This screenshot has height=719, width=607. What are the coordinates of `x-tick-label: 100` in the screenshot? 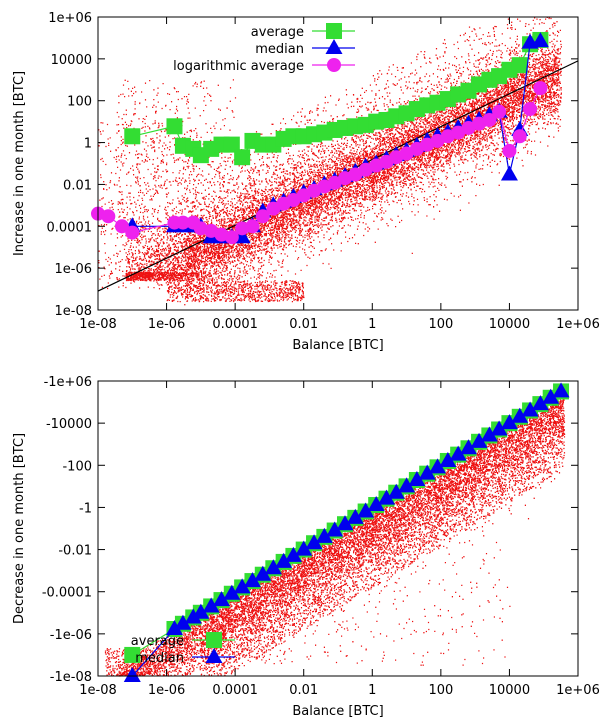 It's located at (440, 690).